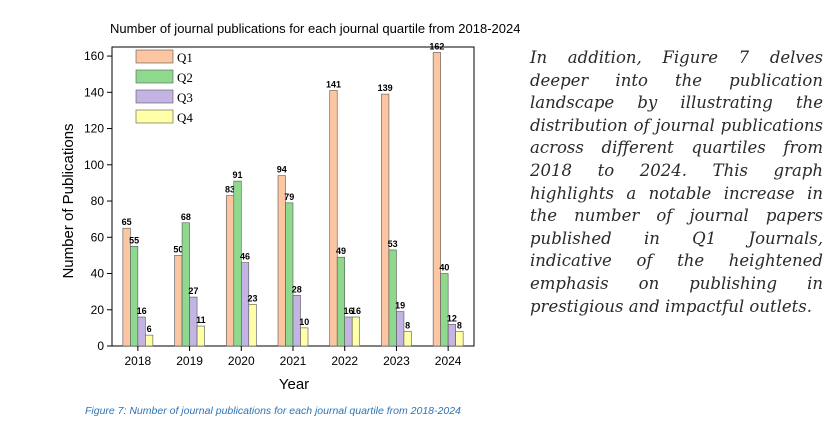  What do you see at coordinates (154, 76) in the screenshot?
I see `legend-swatch-q2` at bounding box center [154, 76].